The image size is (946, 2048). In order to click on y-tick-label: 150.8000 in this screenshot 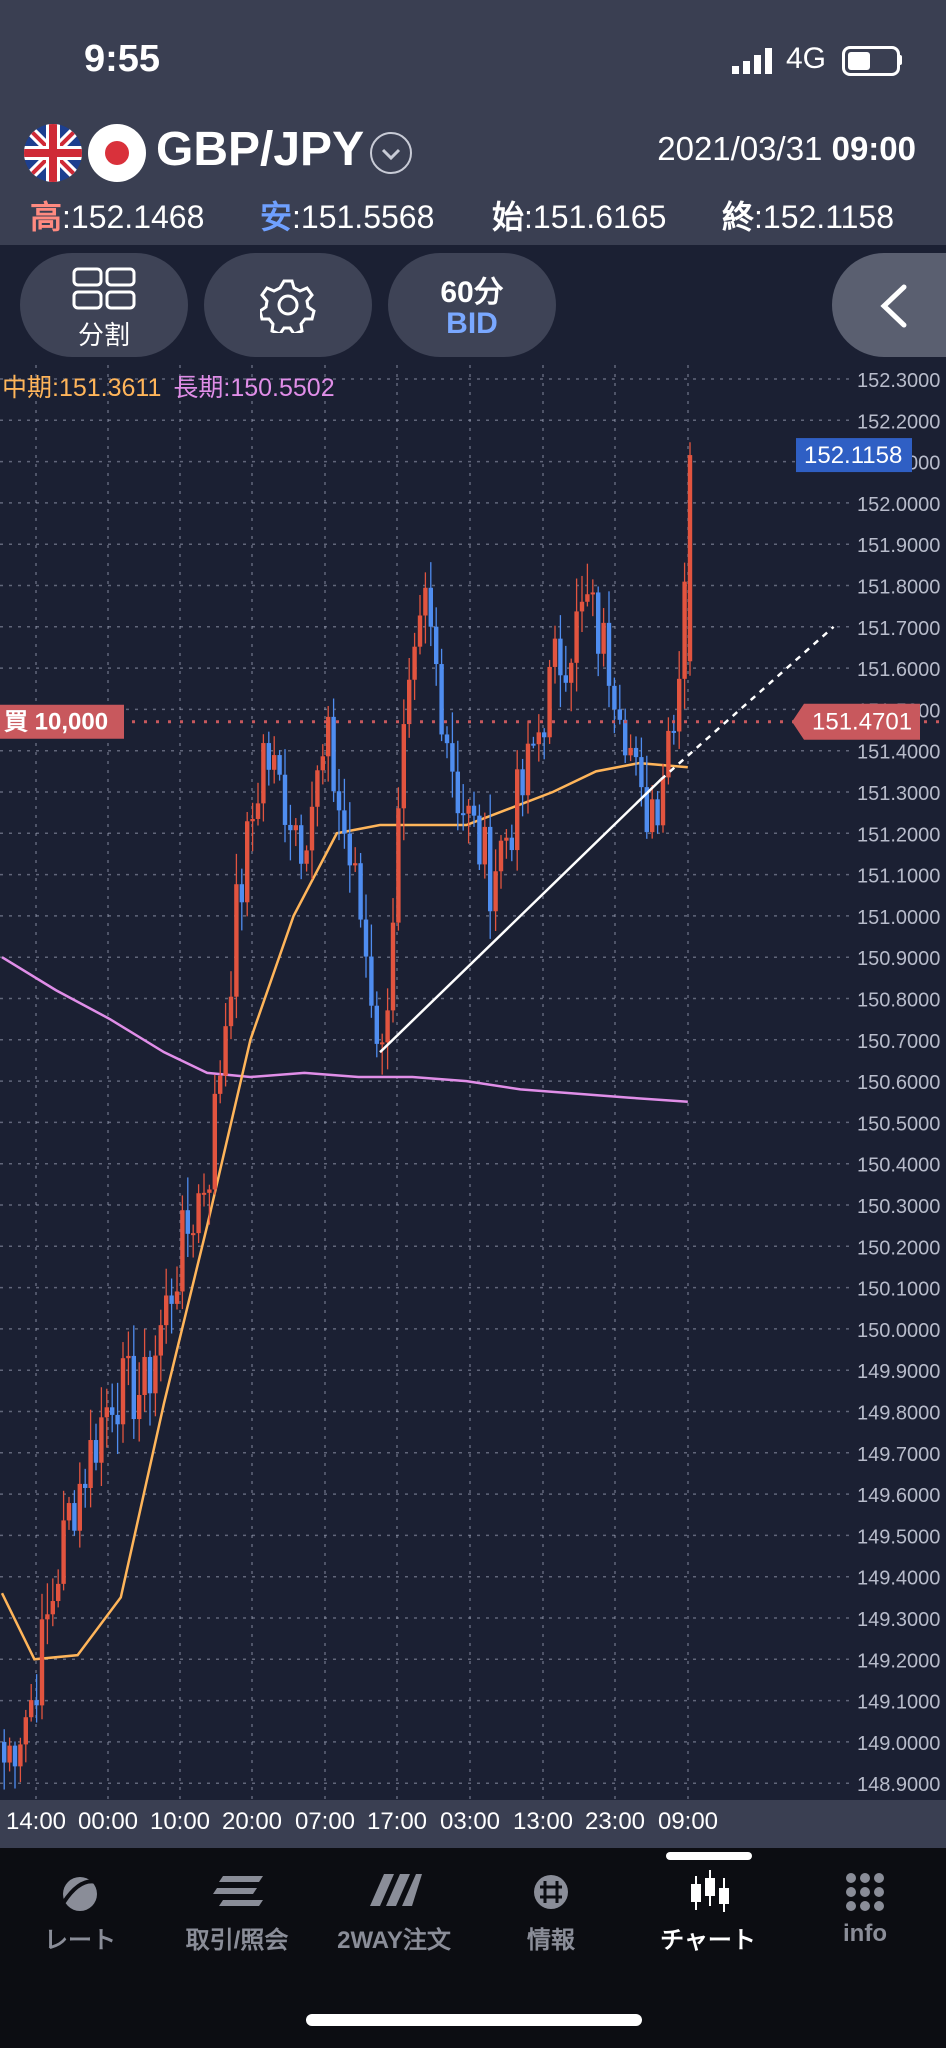, I will do `click(898, 1001)`.